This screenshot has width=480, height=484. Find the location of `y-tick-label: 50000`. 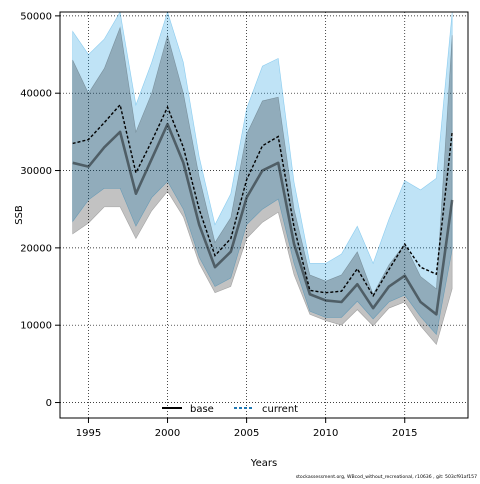

y-tick-label: 50000 is located at coordinates (36, 16).